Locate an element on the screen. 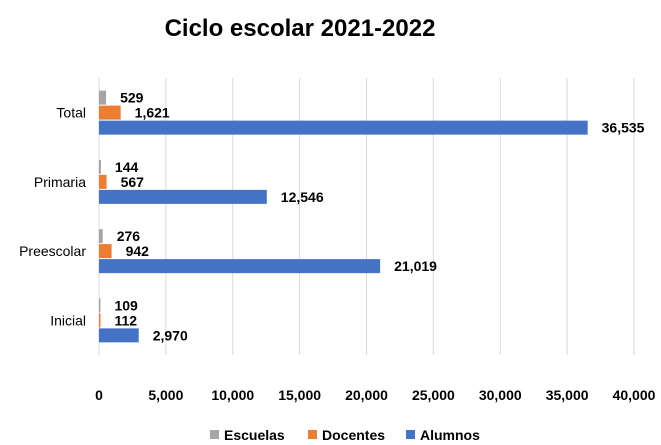  x-tick-label: 15,000 is located at coordinates (299, 395).